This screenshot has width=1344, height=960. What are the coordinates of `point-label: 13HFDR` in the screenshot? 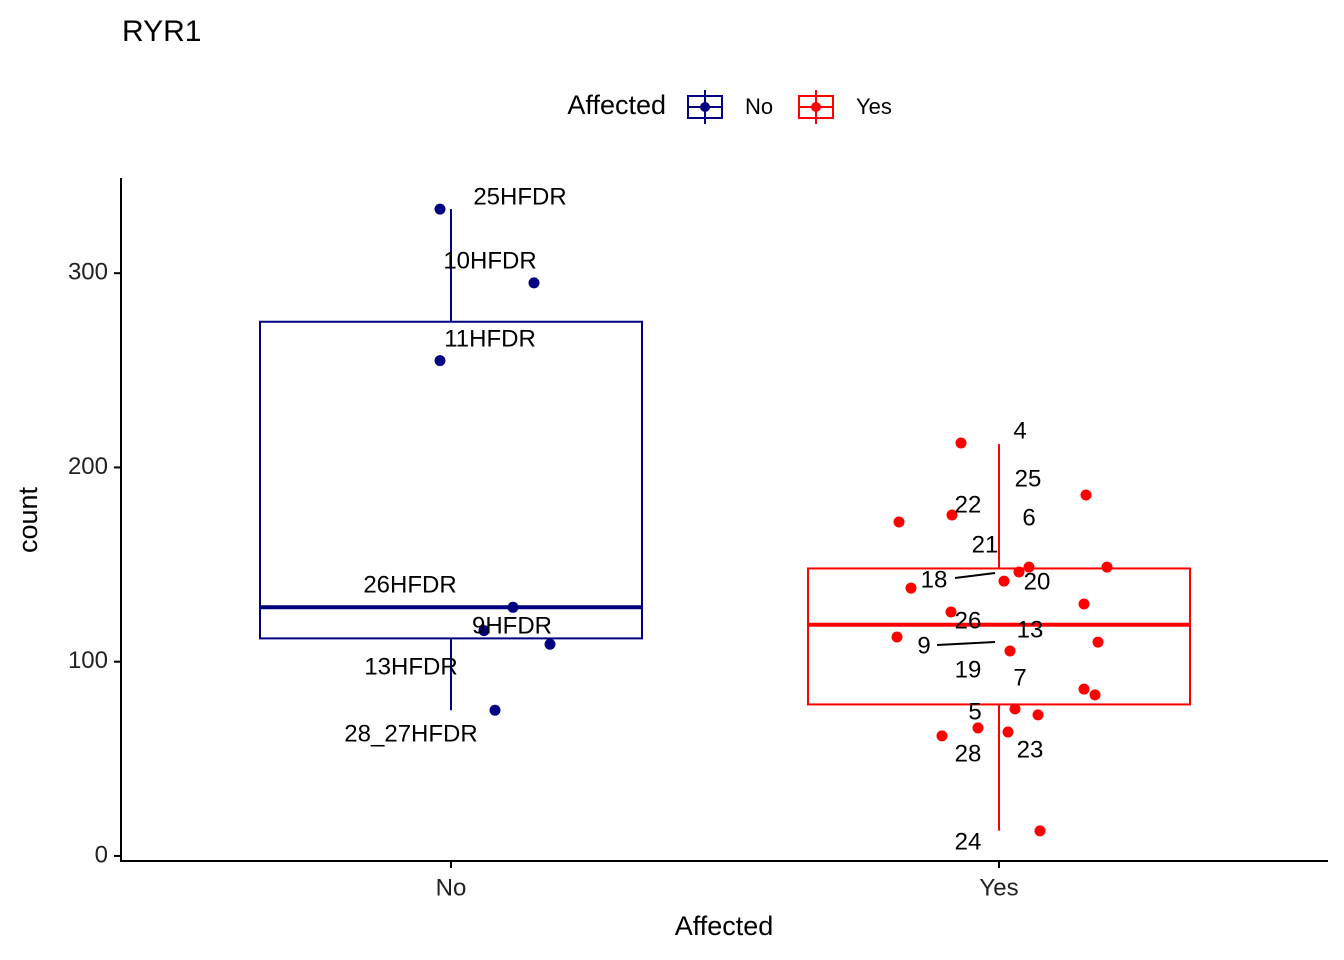 It's located at (410, 666).